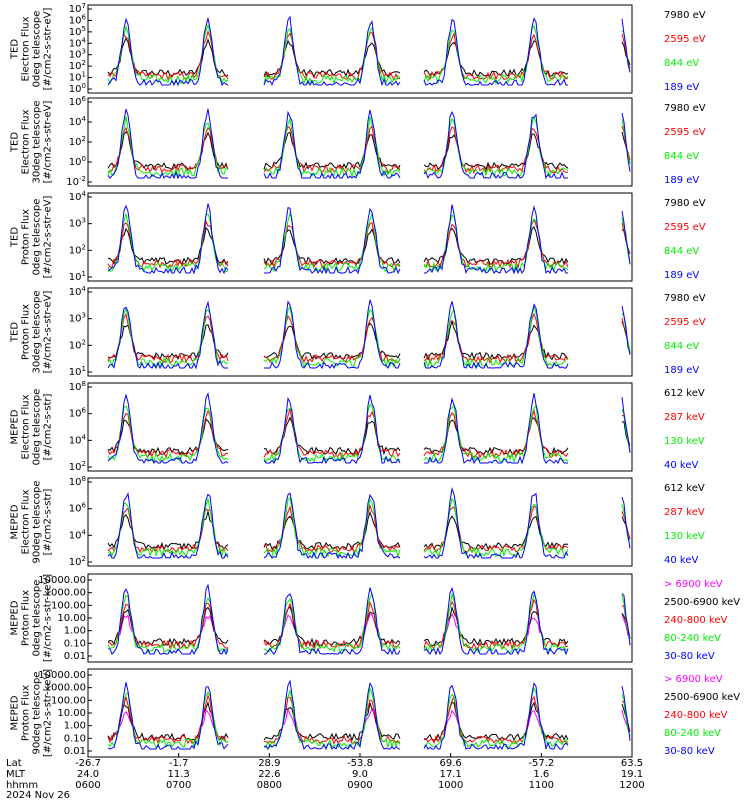 This screenshot has width=750, height=800. What do you see at coordinates (77, 386) in the screenshot?
I see `y-tick-label: 10⁸` at bounding box center [77, 386].